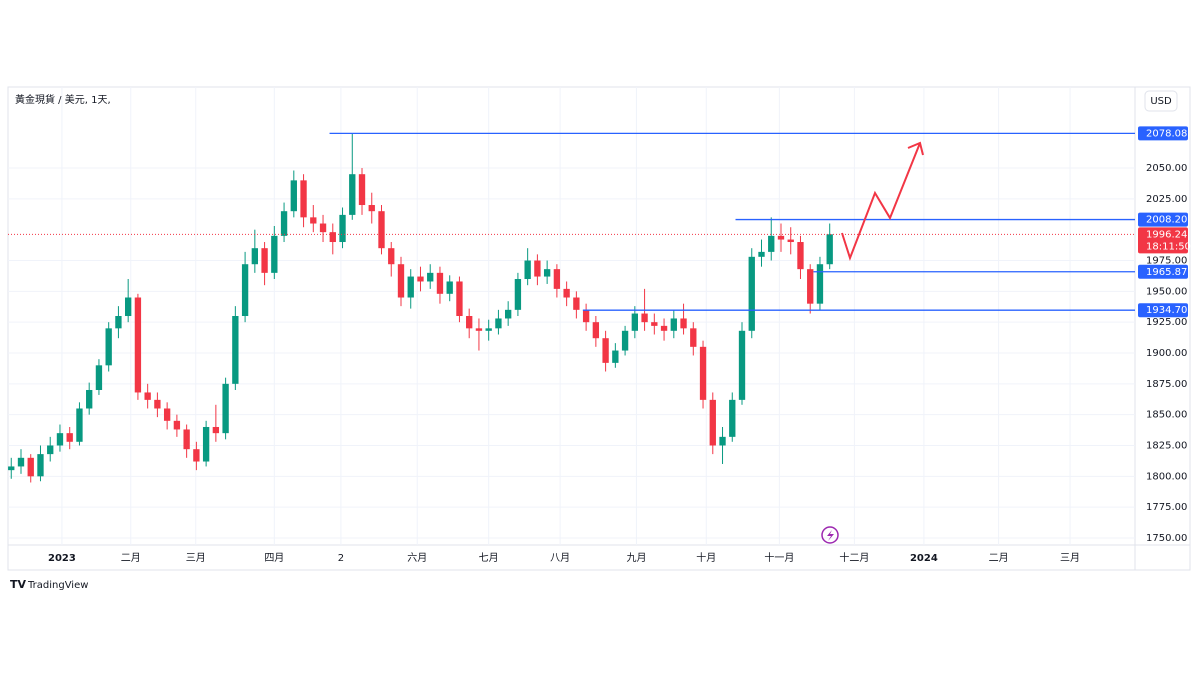  Describe the element at coordinates (560, 558) in the screenshot. I see `x-tick-label: 八月` at that location.